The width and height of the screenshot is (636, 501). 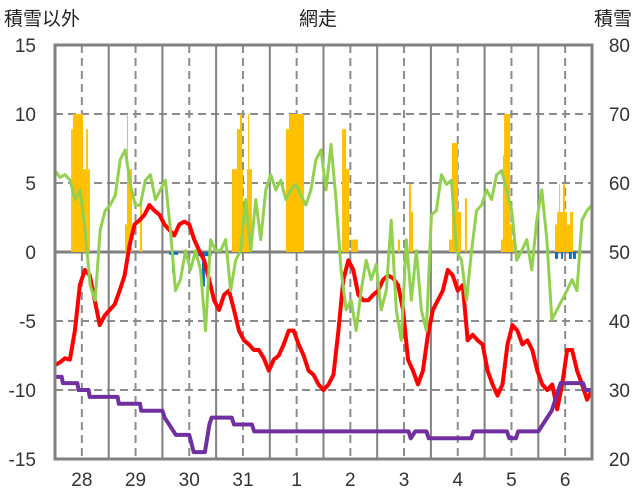 What do you see at coordinates (189, 480) in the screenshot?
I see `x-tick-label: 30` at bounding box center [189, 480].